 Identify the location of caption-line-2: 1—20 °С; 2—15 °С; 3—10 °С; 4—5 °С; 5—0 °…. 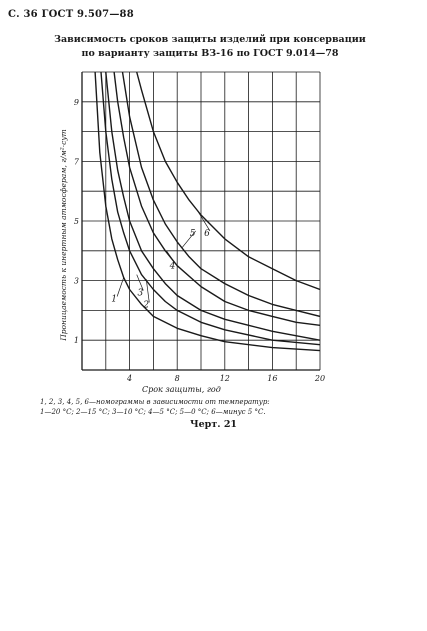
(153, 412).